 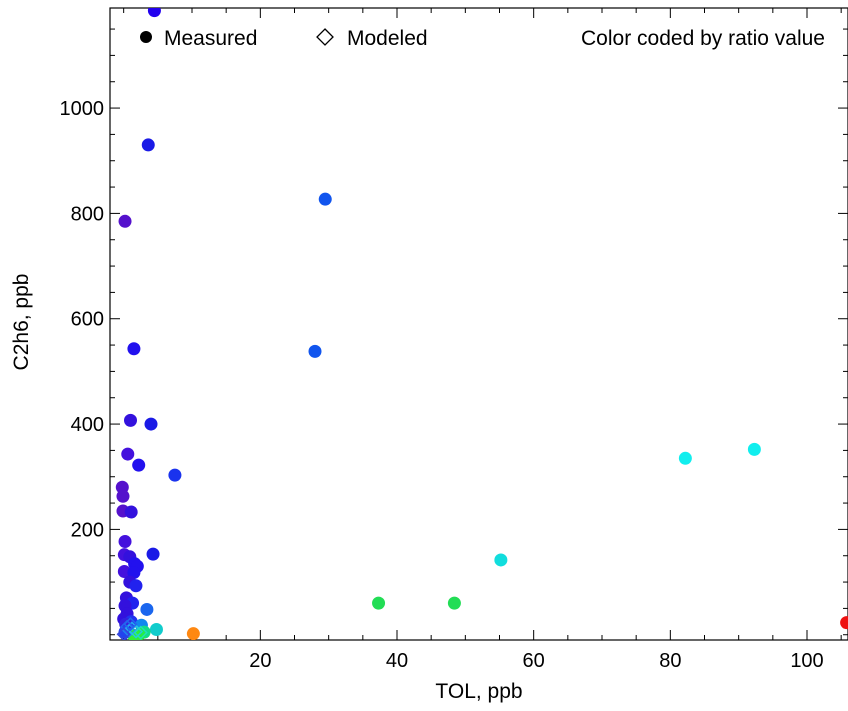 I want to click on x-tick-label: 20, so click(x=260, y=661).